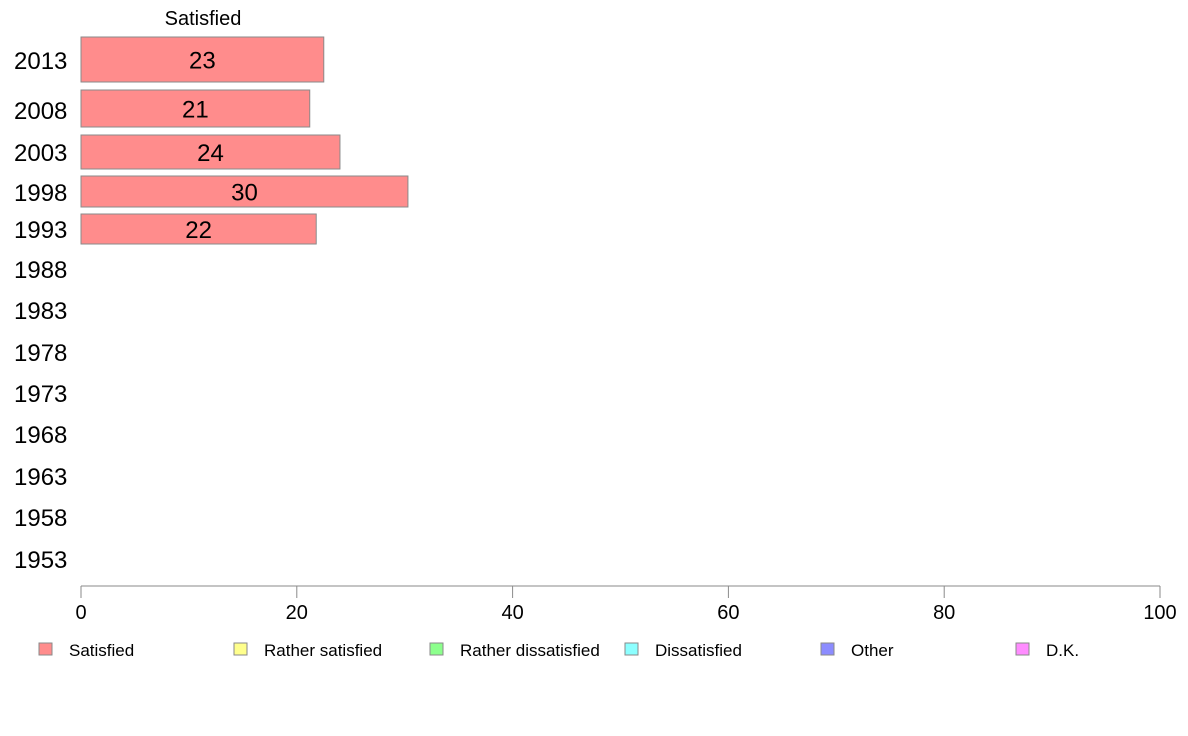  What do you see at coordinates (40, 61) in the screenshot?
I see `category-label: 2013` at bounding box center [40, 61].